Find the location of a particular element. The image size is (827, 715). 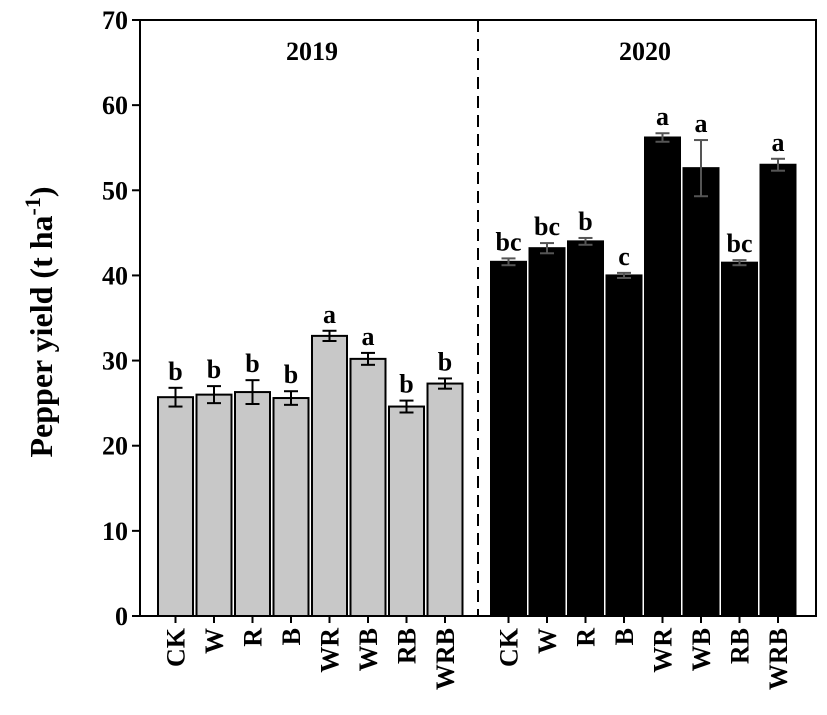

bar-2020-WB is located at coordinates (701, 392).